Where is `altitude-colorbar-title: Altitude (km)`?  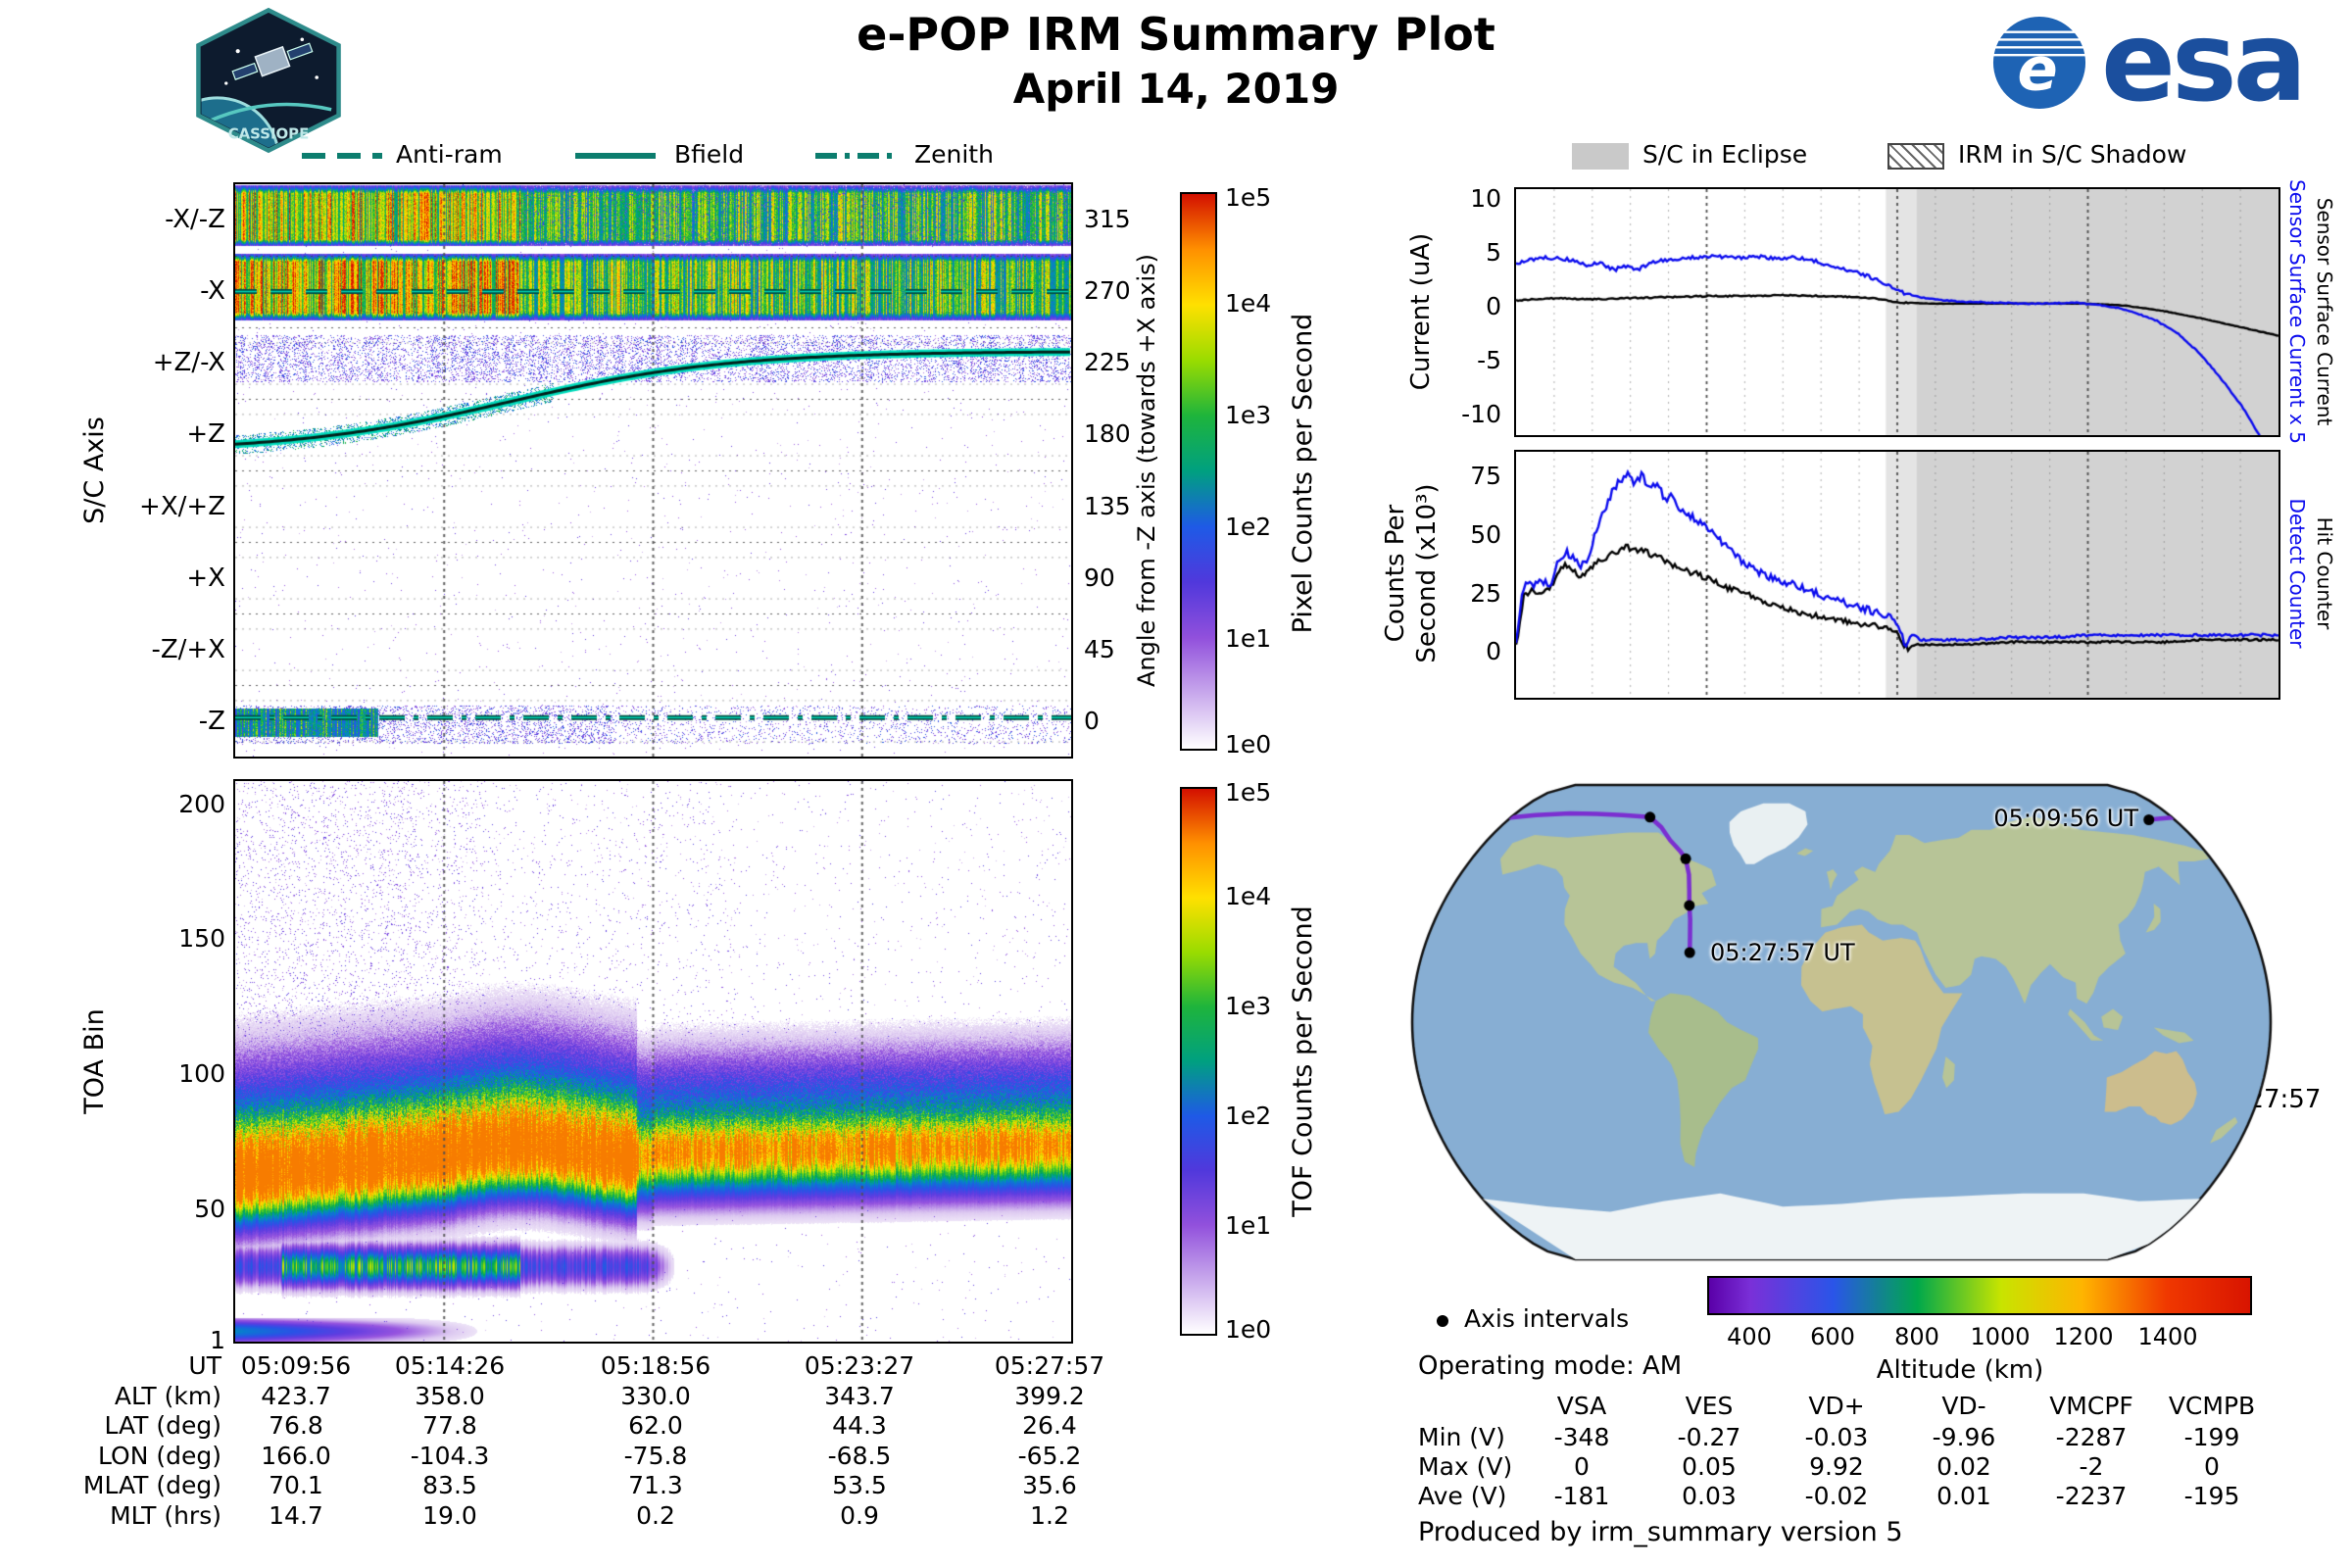
altitude-colorbar-title: Altitude (km) is located at coordinates (1960, 1370).